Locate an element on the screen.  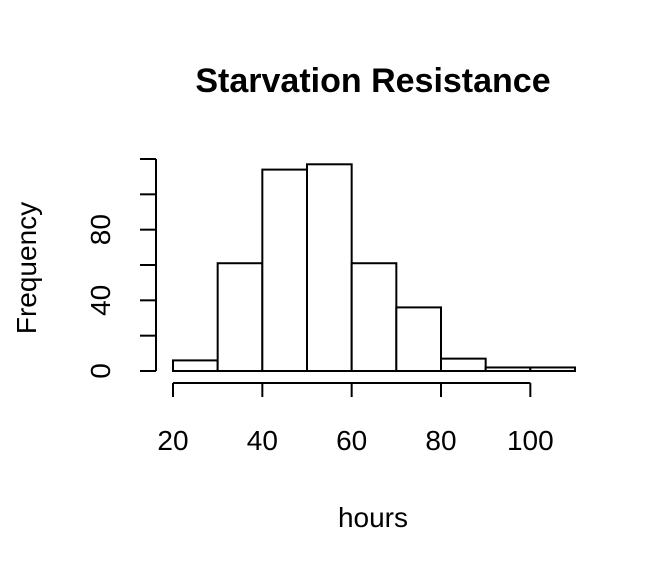
y-tick-label: 40 is located at coordinates (100, 300).